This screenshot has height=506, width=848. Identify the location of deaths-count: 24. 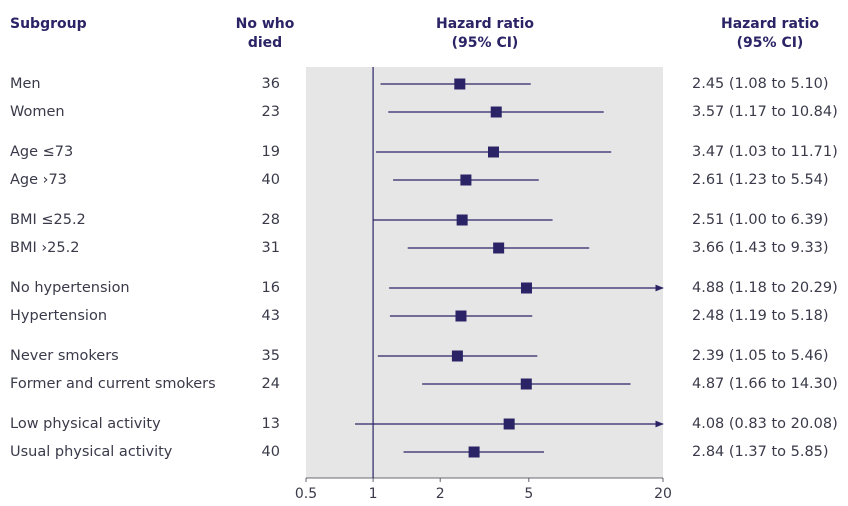
(270, 384).